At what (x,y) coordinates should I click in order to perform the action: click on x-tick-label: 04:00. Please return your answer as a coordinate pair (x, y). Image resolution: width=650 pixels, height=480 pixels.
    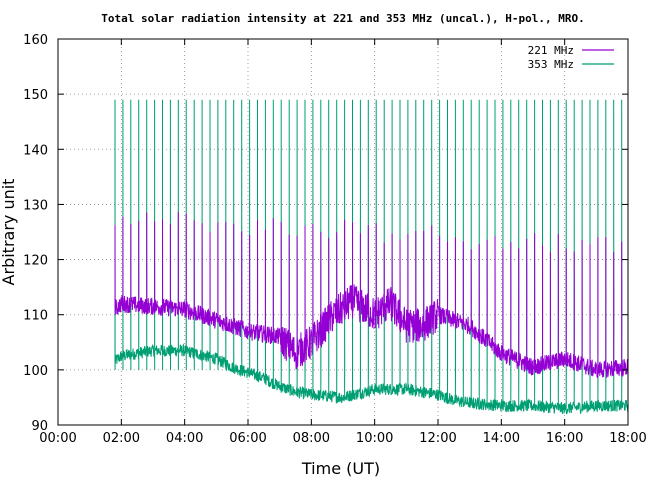
    Looking at the image, I should click on (184, 438).